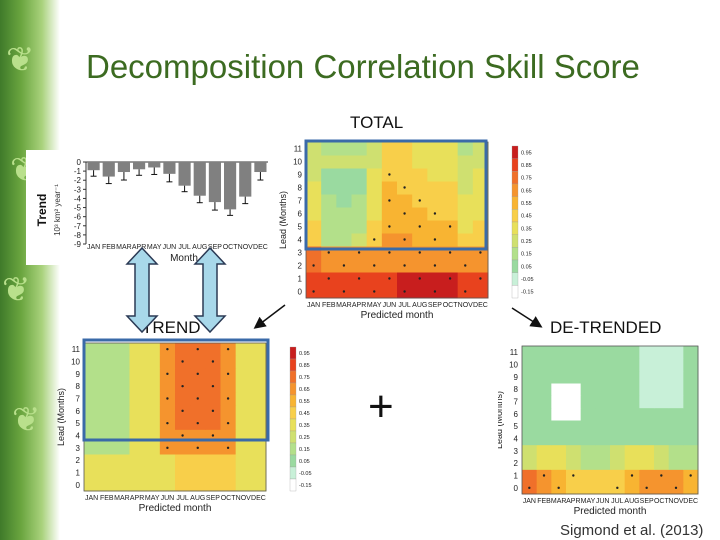 The height and width of the screenshot is (540, 720). What do you see at coordinates (184, 258) in the screenshot?
I see `trend-xlabel: Month` at bounding box center [184, 258].